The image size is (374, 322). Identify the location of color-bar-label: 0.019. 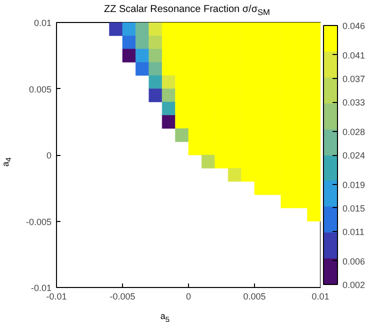
(354, 185).